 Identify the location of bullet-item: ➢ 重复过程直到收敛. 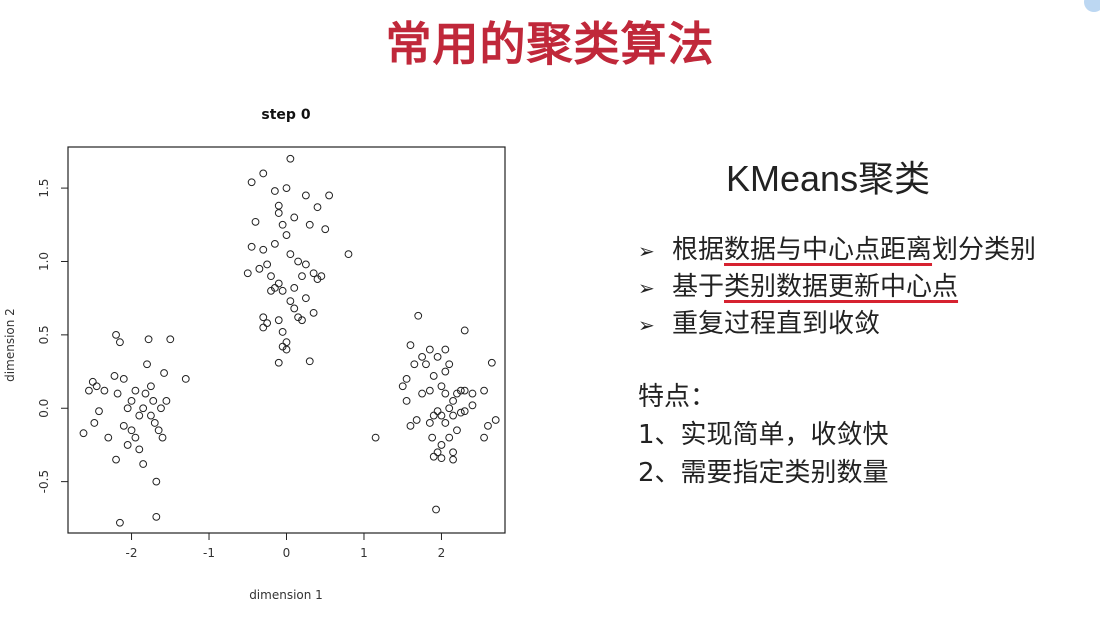
(837, 324).